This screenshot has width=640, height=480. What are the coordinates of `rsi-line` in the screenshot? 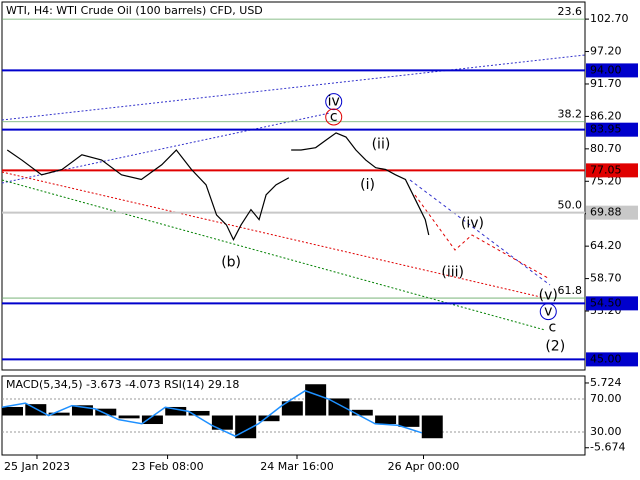 It's located at (211, 413).